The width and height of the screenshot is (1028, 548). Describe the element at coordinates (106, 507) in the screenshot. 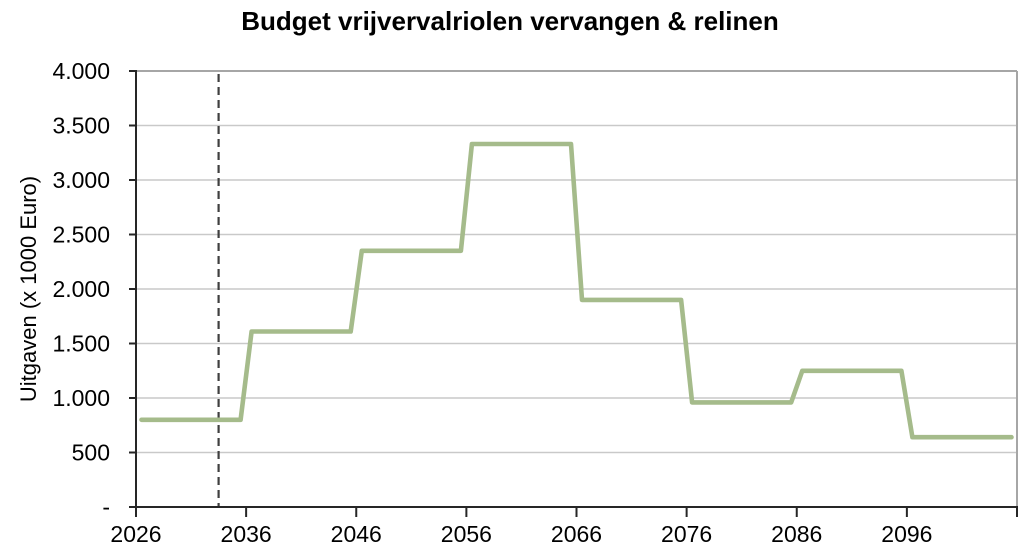

I see `y-tick-label: -` at that location.